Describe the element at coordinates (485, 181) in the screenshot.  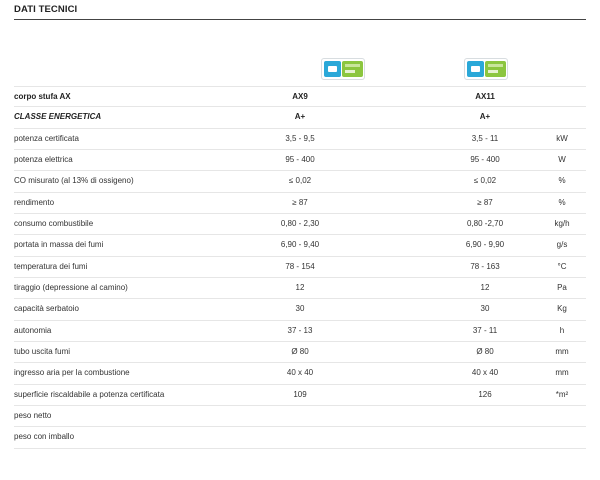
I see `row-value-ax11: ≤ 0,02` at that location.